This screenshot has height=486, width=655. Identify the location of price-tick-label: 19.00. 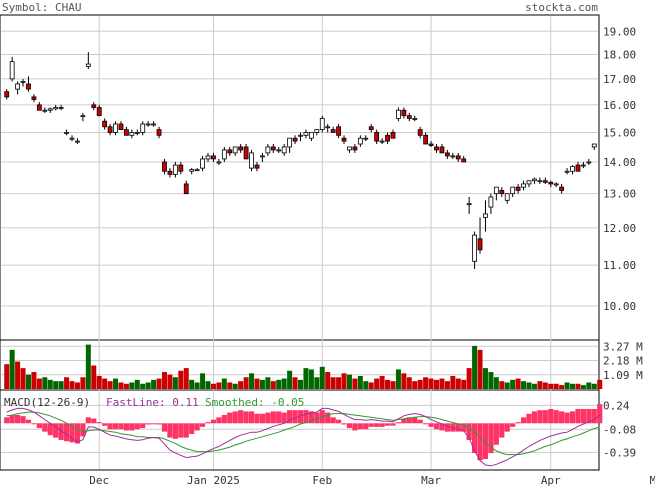
(619, 31).